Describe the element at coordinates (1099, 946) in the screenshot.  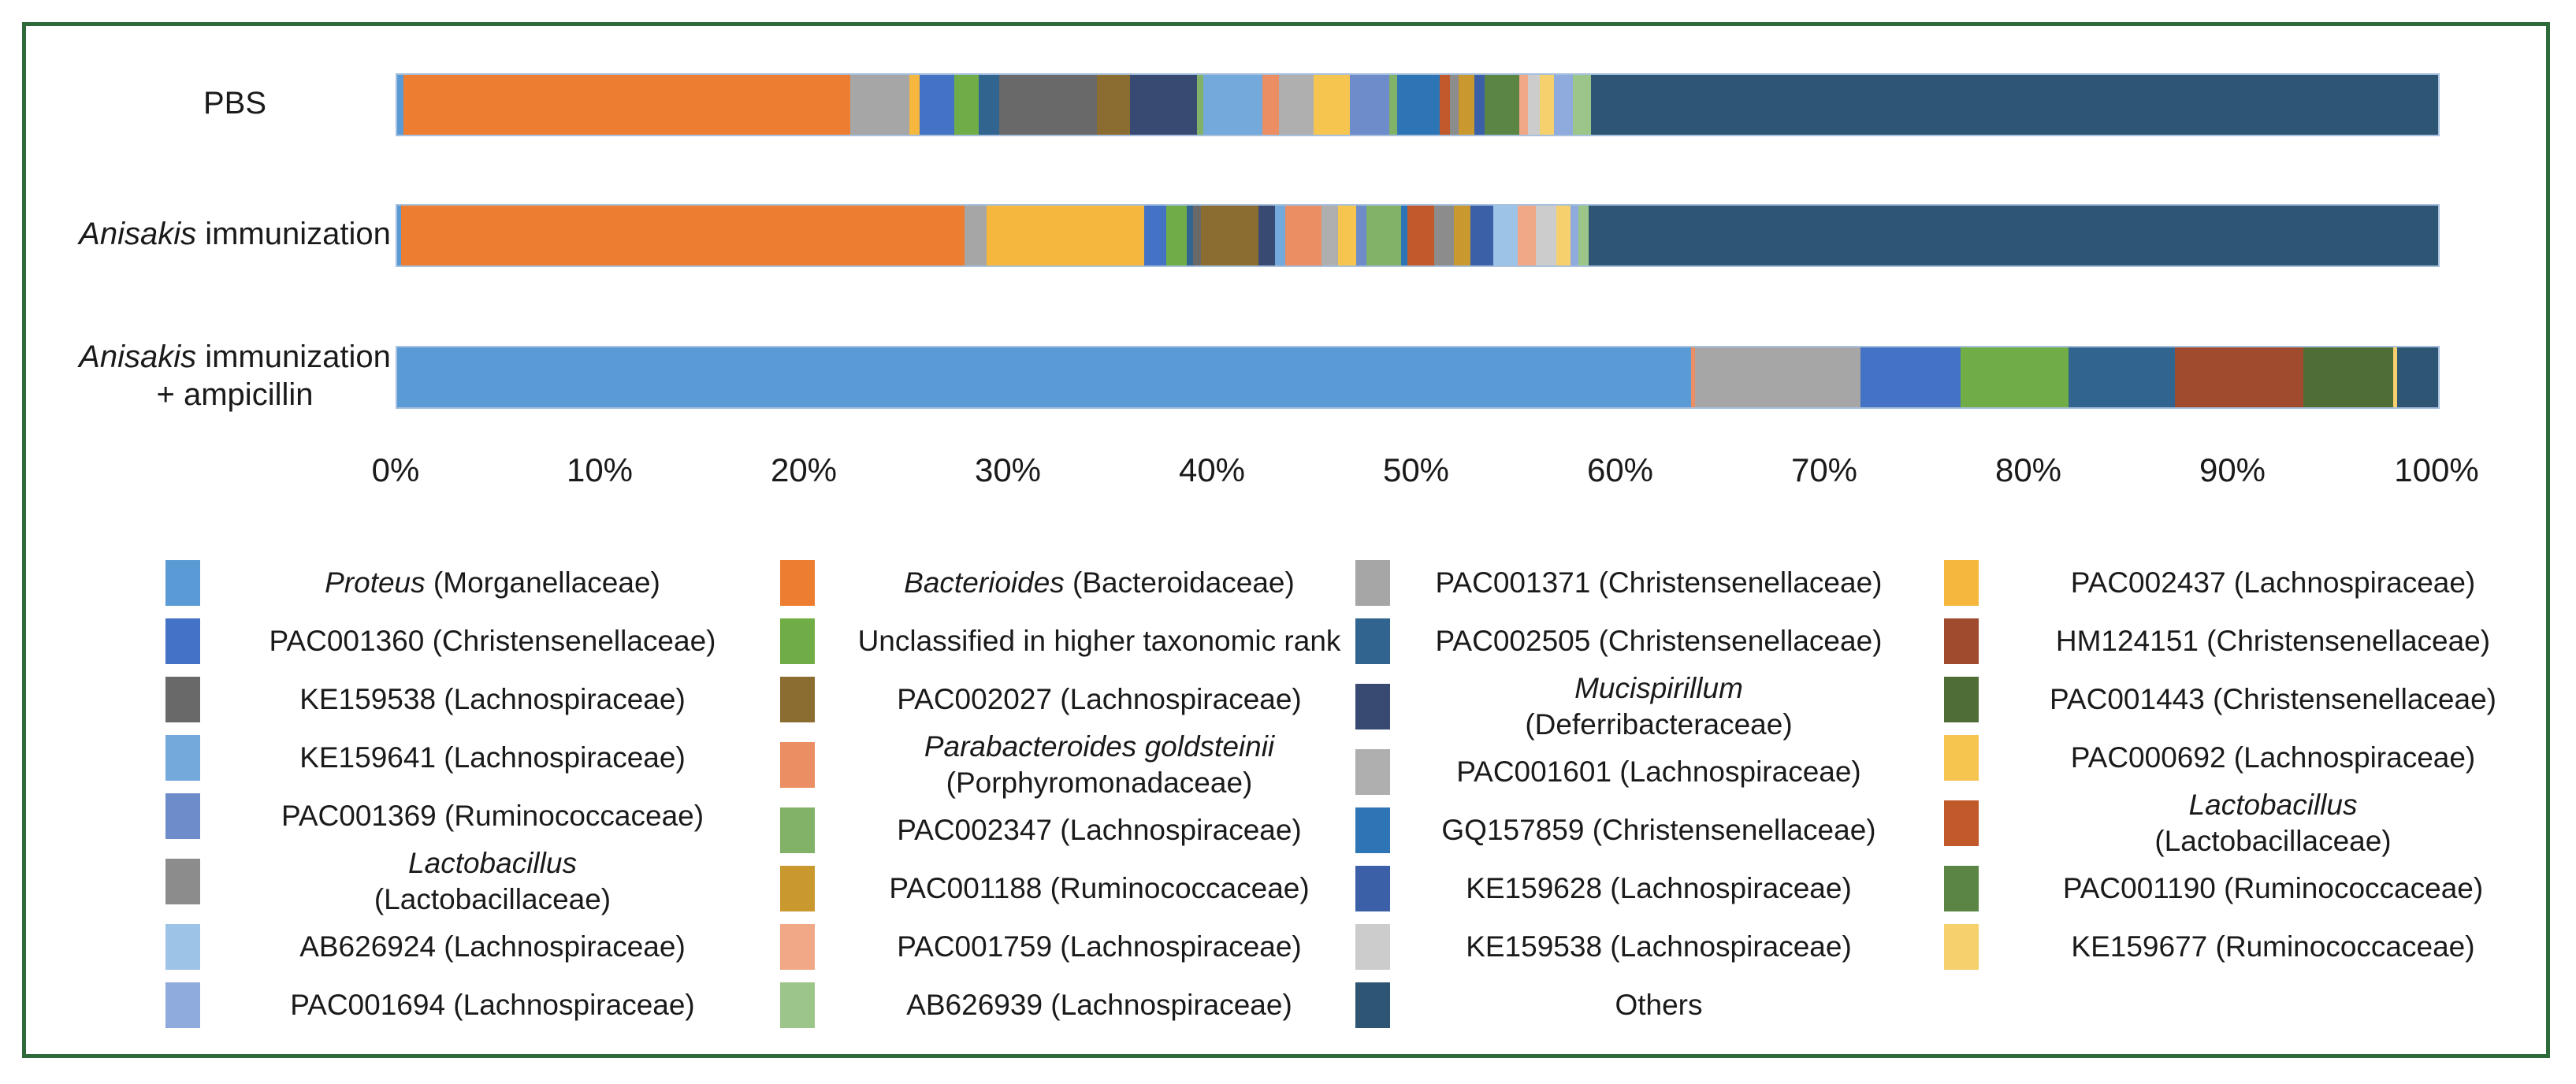
I see `legend-label: PAC001759 (Lachnospiraceae)` at that location.